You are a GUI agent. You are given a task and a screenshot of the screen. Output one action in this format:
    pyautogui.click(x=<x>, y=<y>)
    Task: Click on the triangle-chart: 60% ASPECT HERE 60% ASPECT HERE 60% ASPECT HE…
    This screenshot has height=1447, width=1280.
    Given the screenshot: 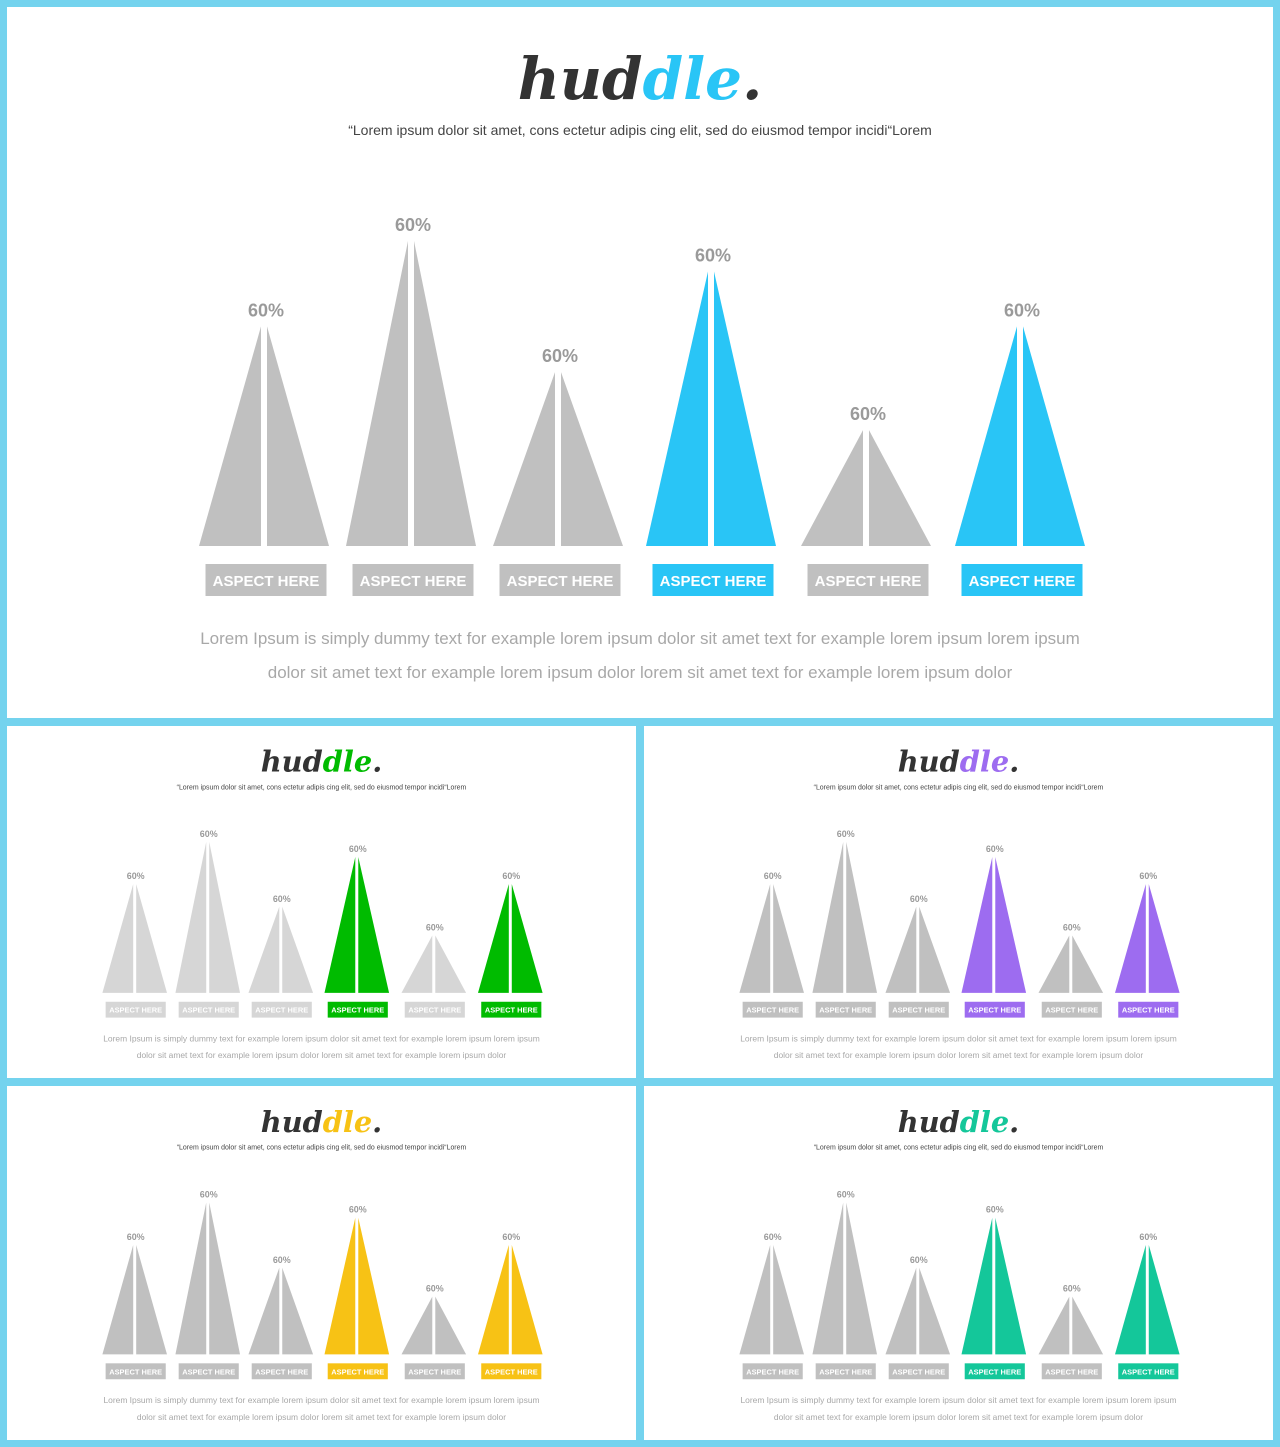 What is the action you would take?
    pyautogui.click(x=322, y=1285)
    